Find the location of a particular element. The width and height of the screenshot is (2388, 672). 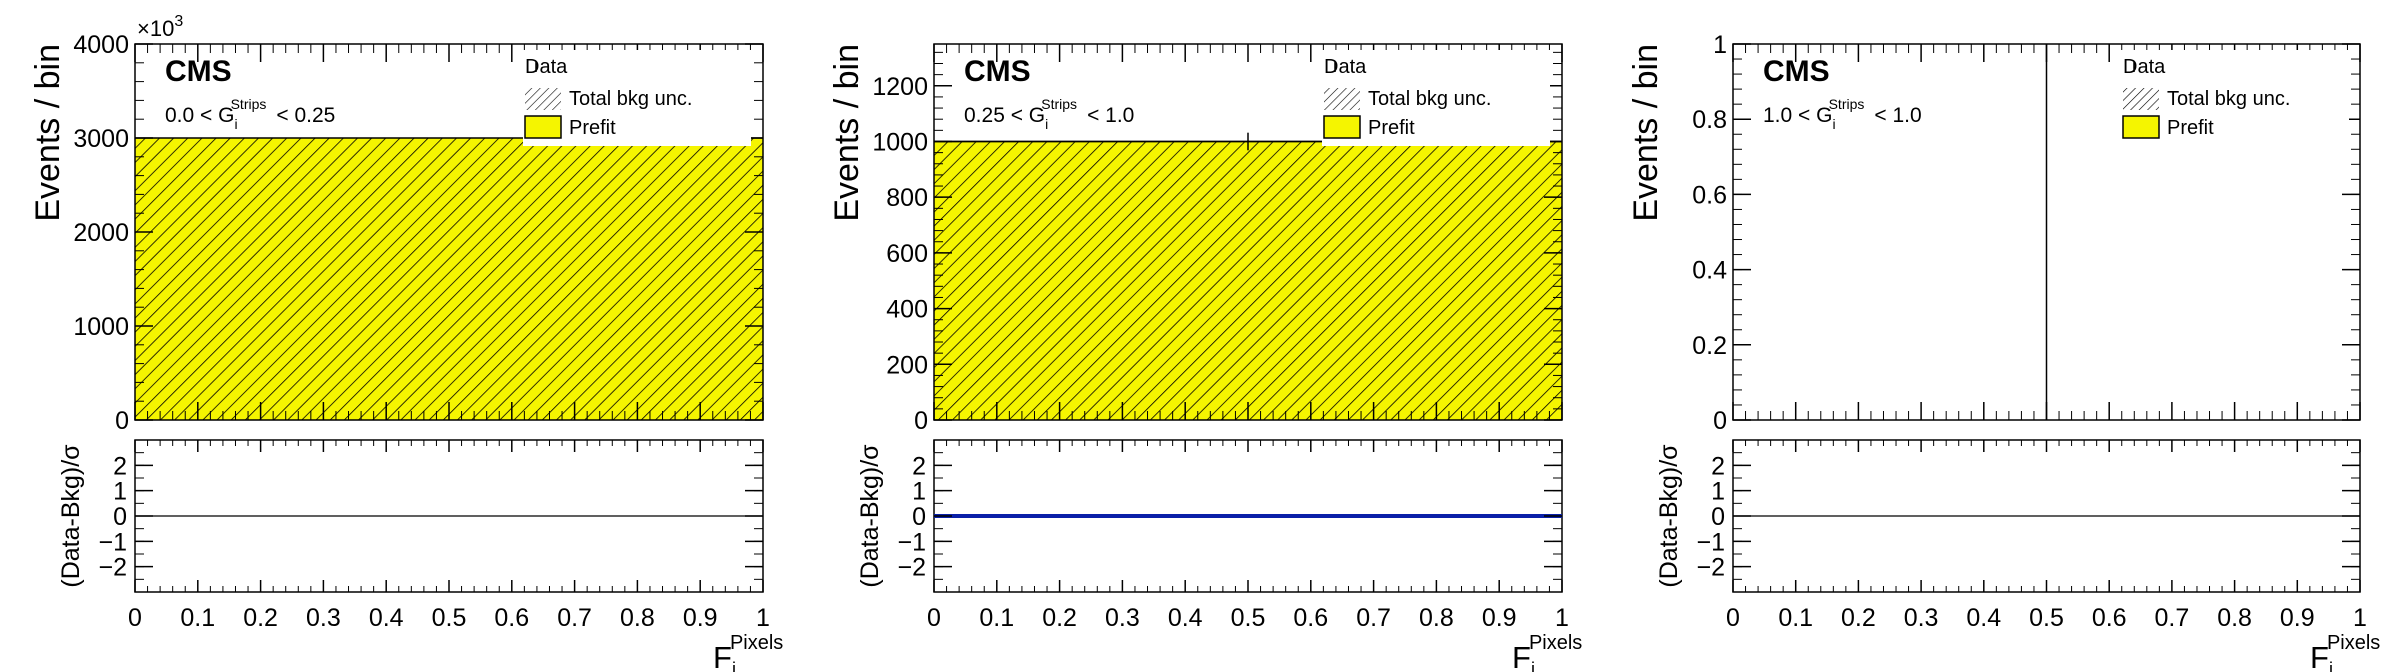

region-label: 1.0 < GiStrips < 1.0 is located at coordinates (1842, 114).